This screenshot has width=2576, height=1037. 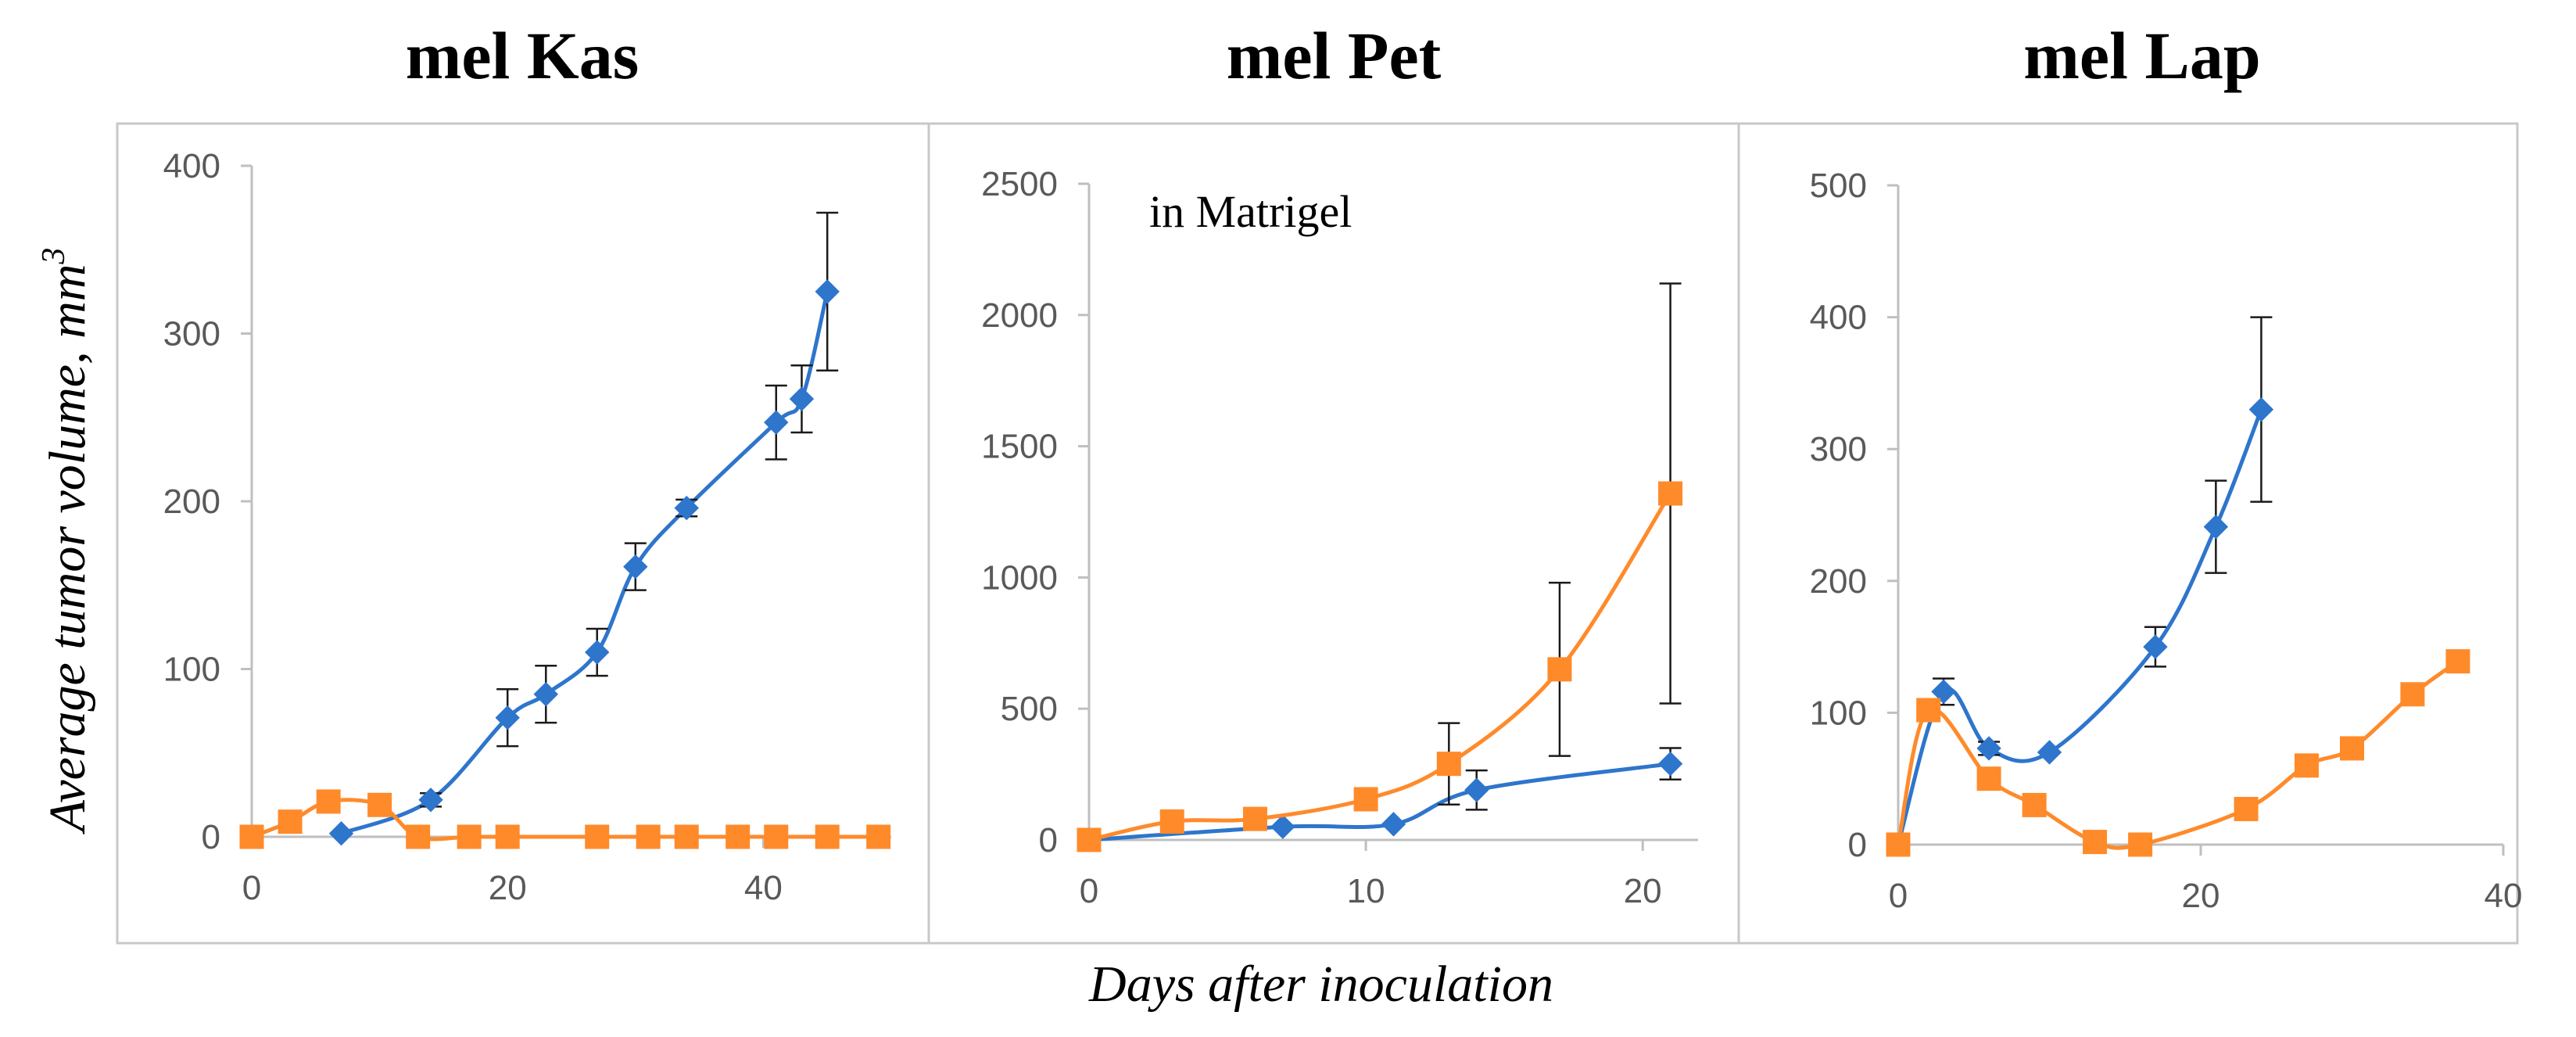 What do you see at coordinates (1019, 315) in the screenshot?
I see `y-tick-label: 2000` at bounding box center [1019, 315].